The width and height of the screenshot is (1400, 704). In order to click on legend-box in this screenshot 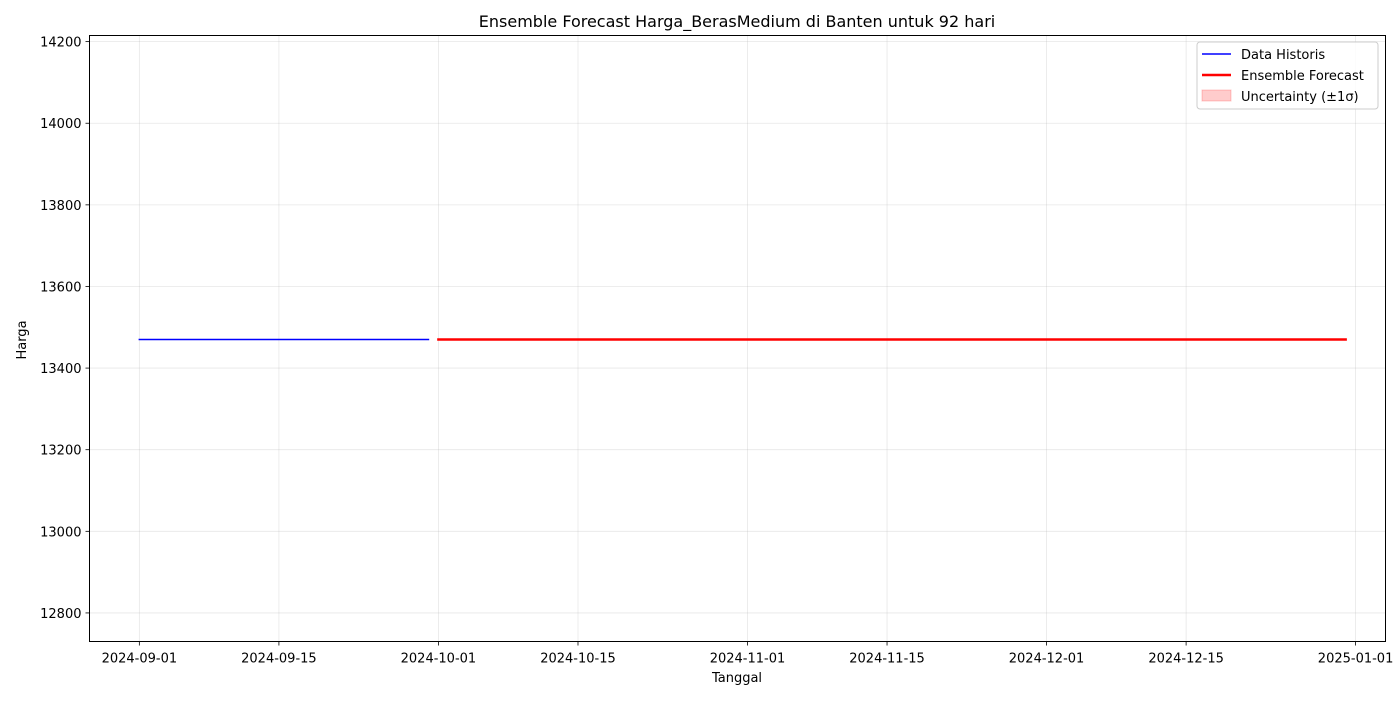, I will do `click(1287, 75)`.